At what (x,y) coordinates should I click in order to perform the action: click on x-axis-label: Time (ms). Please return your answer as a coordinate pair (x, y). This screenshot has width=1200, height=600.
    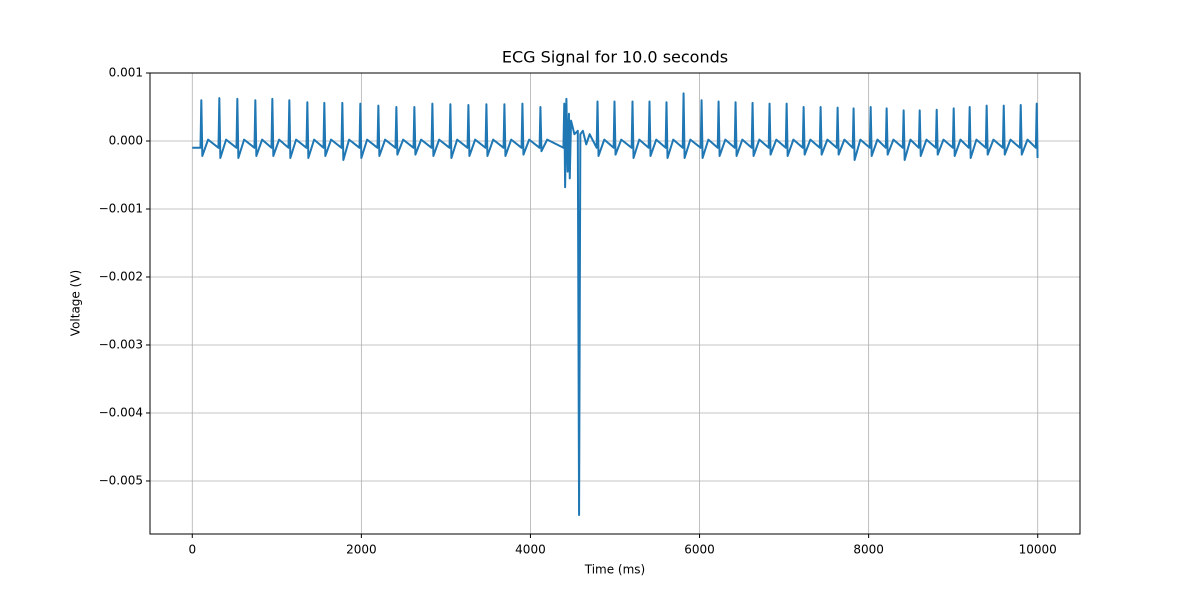
    Looking at the image, I should click on (615, 570).